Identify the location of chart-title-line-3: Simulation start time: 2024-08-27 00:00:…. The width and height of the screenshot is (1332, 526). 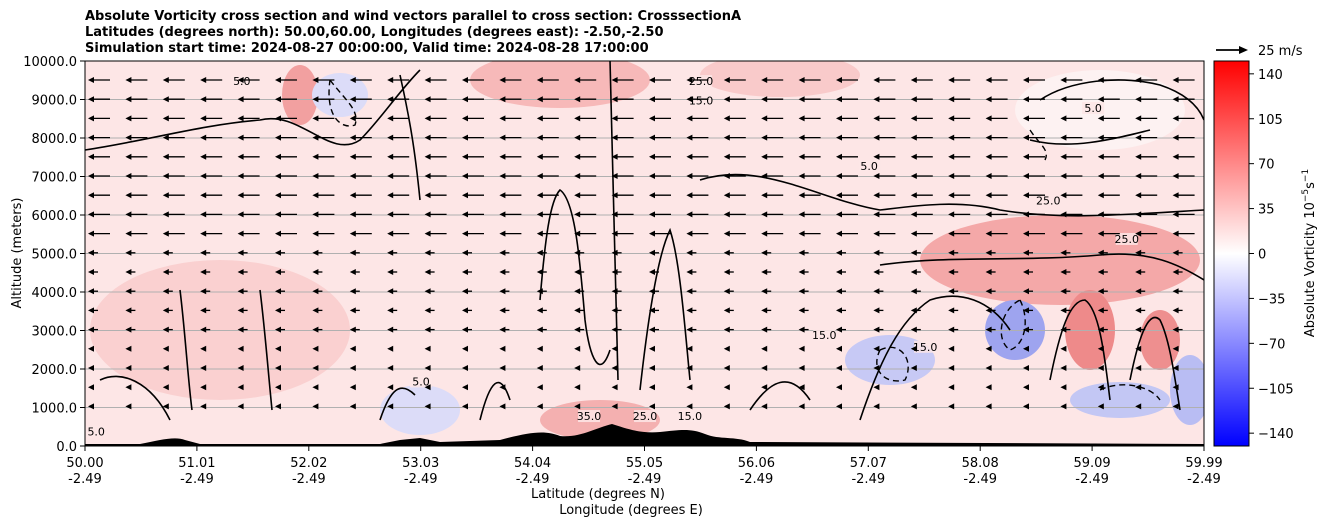
(367, 48).